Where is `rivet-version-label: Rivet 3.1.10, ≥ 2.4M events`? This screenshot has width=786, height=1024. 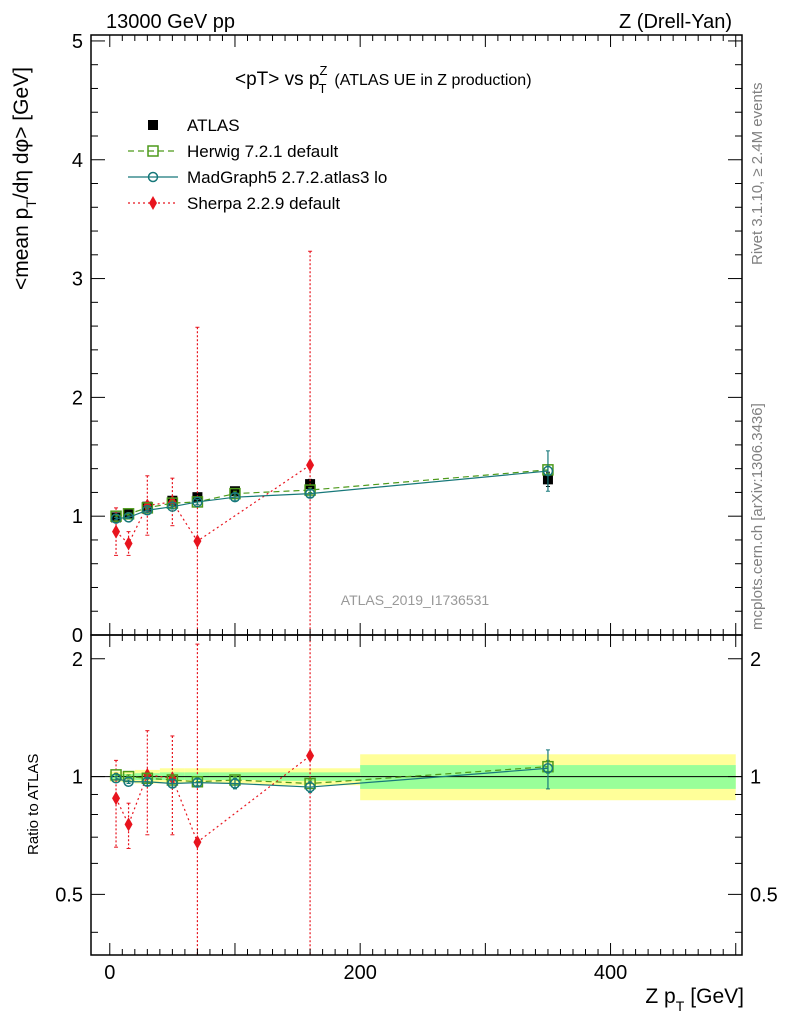 rivet-version-label: Rivet 3.1.10, ≥ 2.4M events is located at coordinates (757, 174).